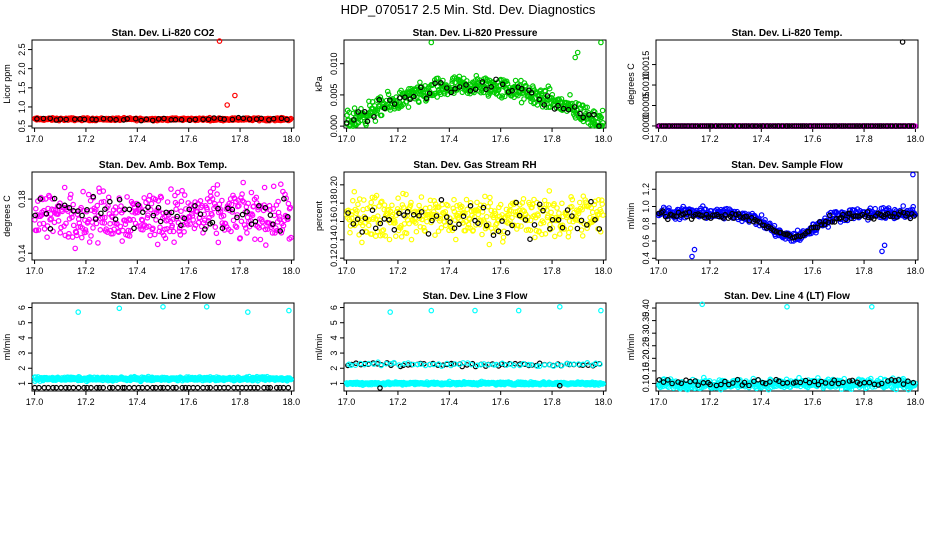 This screenshot has width=936, height=540. Describe the element at coordinates (163, 216) in the screenshot. I see `panel-4-plot-frame` at that location.